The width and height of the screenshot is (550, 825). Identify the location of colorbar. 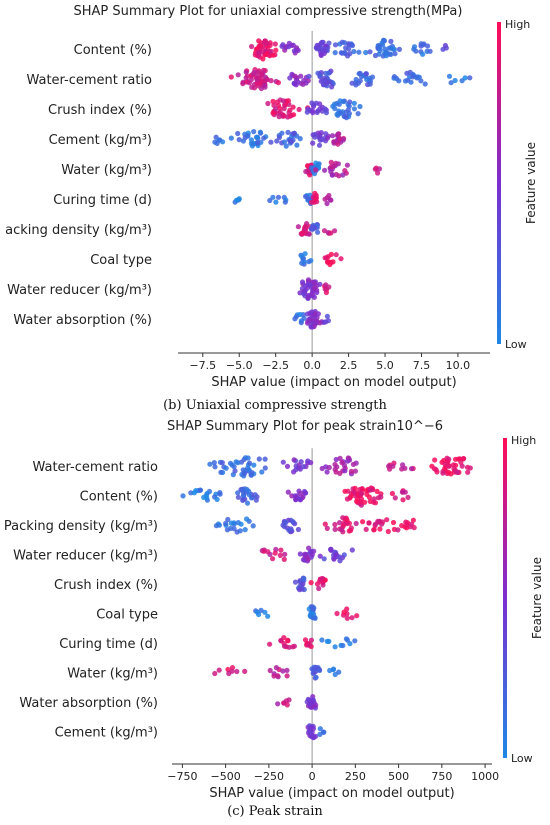
(499, 183).